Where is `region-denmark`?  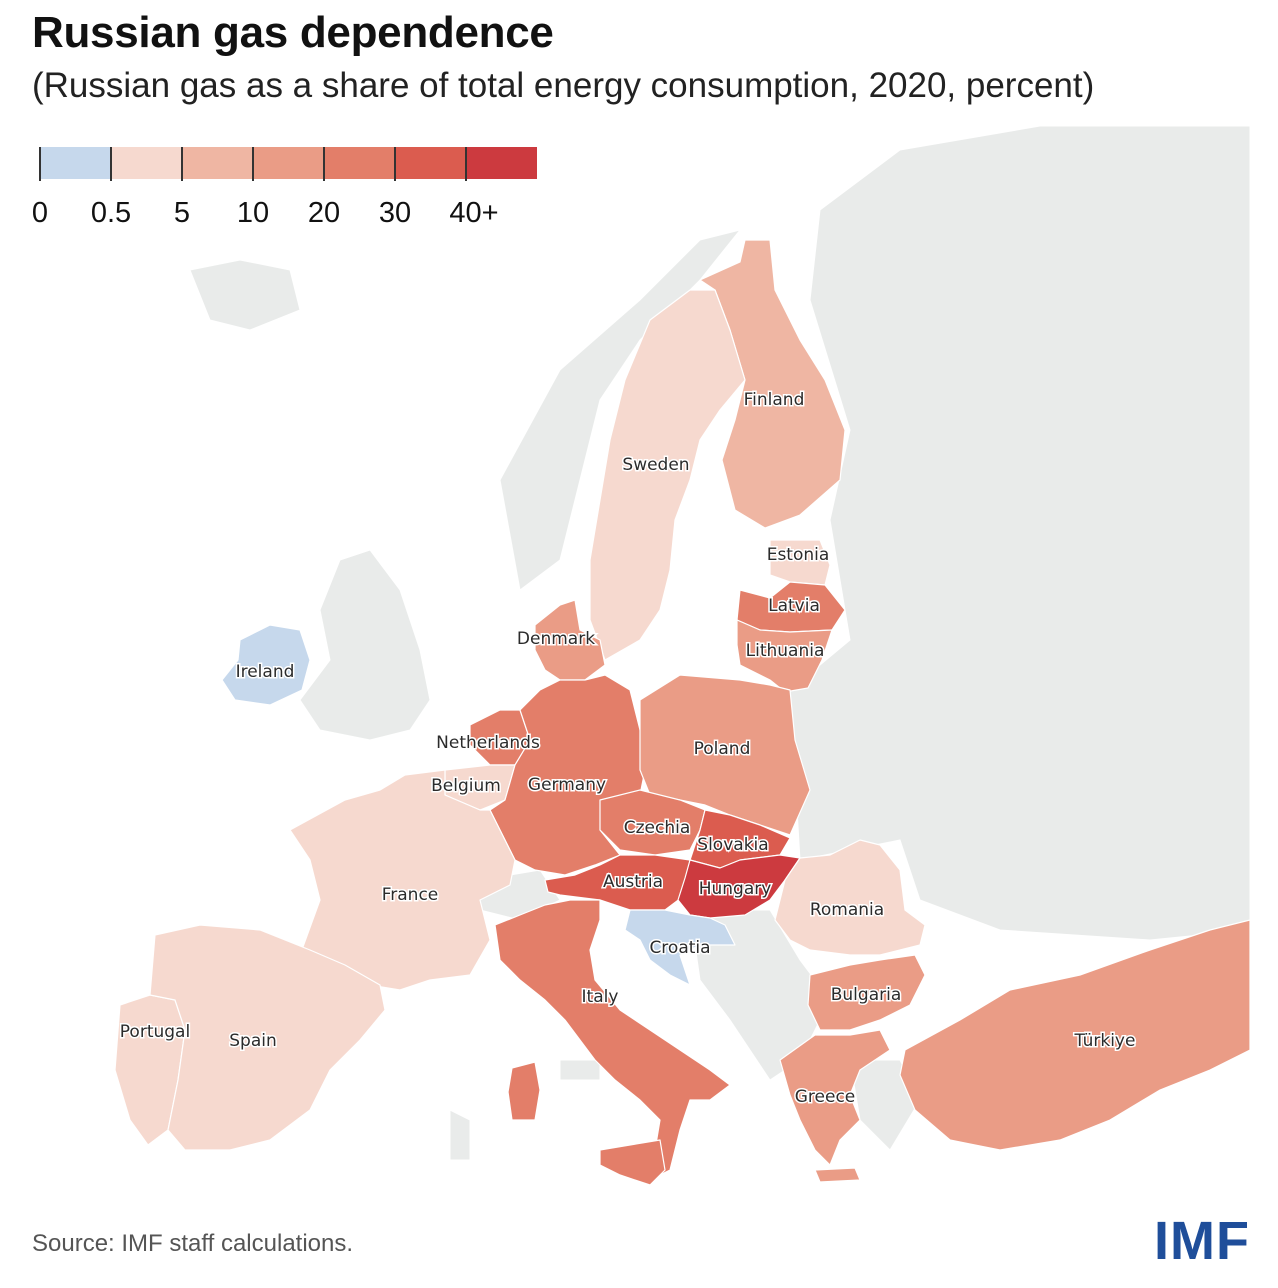 region-denmark is located at coordinates (570, 640).